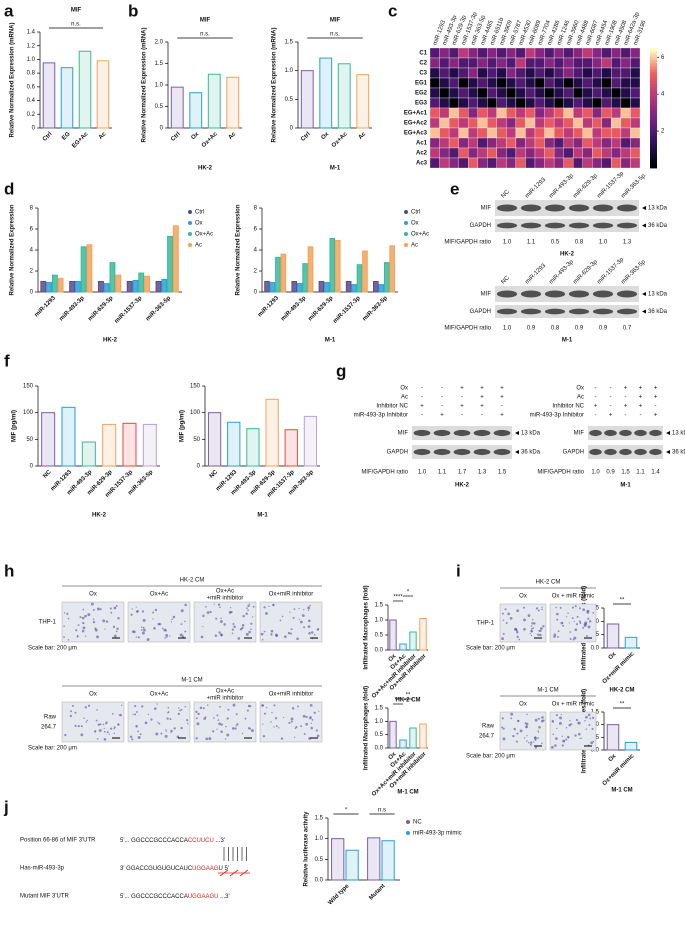 Image resolution: width=685 pixels, height=931 pixels. What do you see at coordinates (341, 370) in the screenshot?
I see `panel-label: g` at bounding box center [341, 370].